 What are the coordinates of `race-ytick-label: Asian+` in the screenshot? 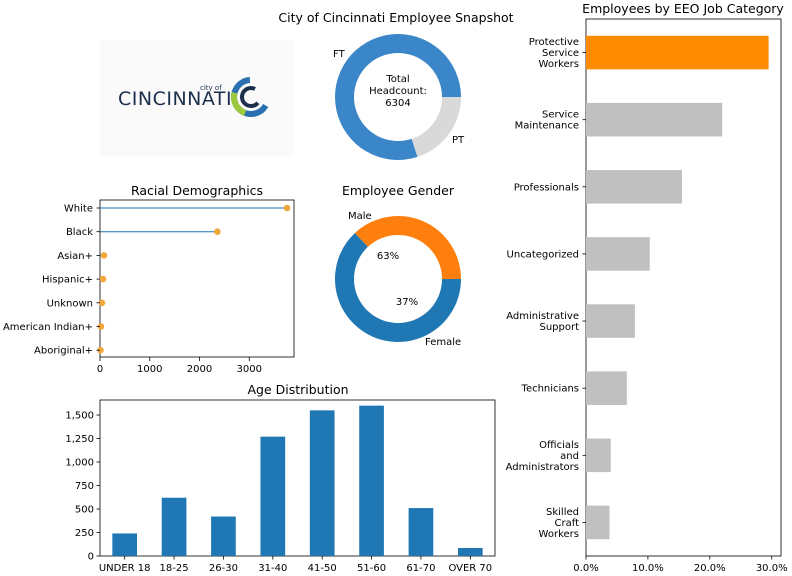 It's located at (75, 256).